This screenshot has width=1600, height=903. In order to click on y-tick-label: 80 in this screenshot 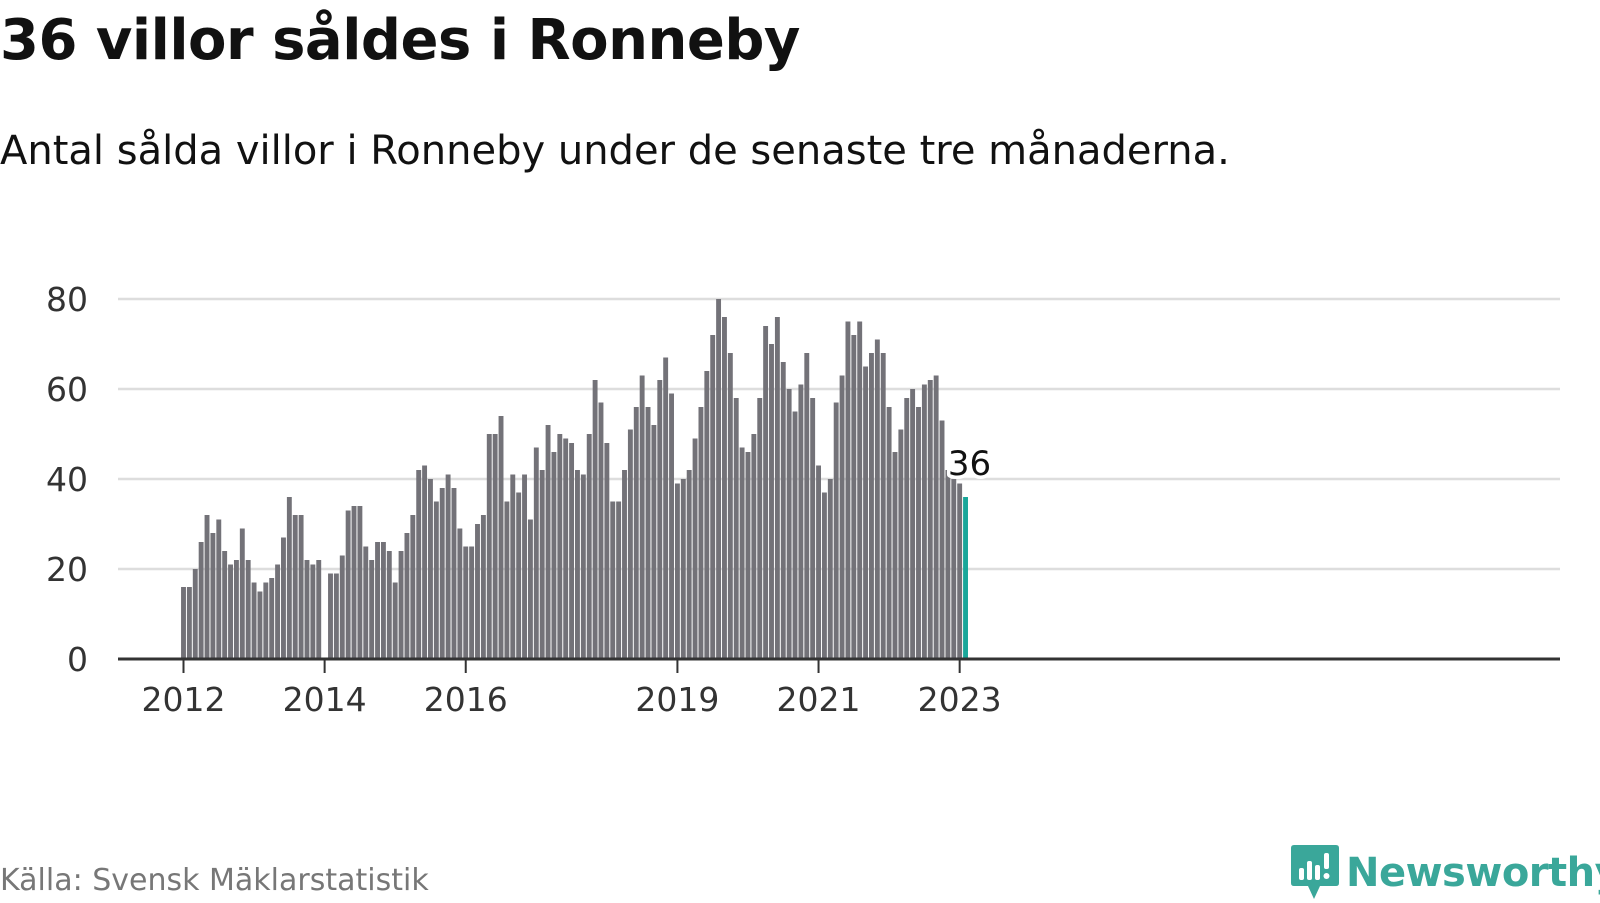, I will do `click(67, 299)`.